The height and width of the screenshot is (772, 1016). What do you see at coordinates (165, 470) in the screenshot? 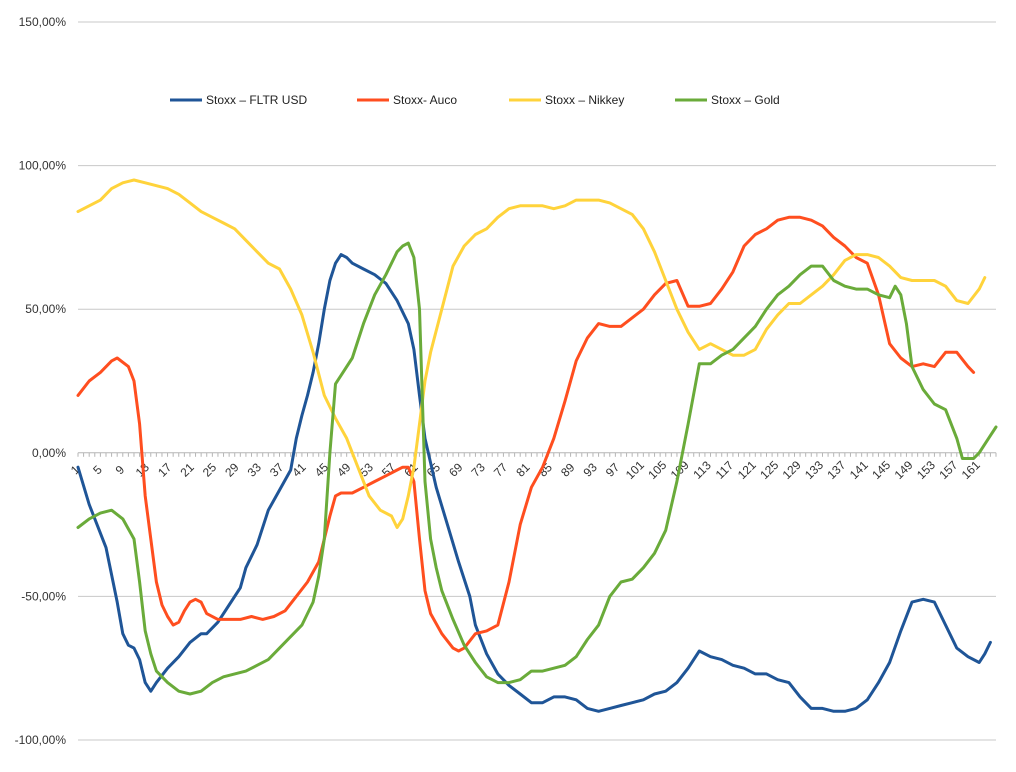
I see `x-tick-label: 17` at bounding box center [165, 470].